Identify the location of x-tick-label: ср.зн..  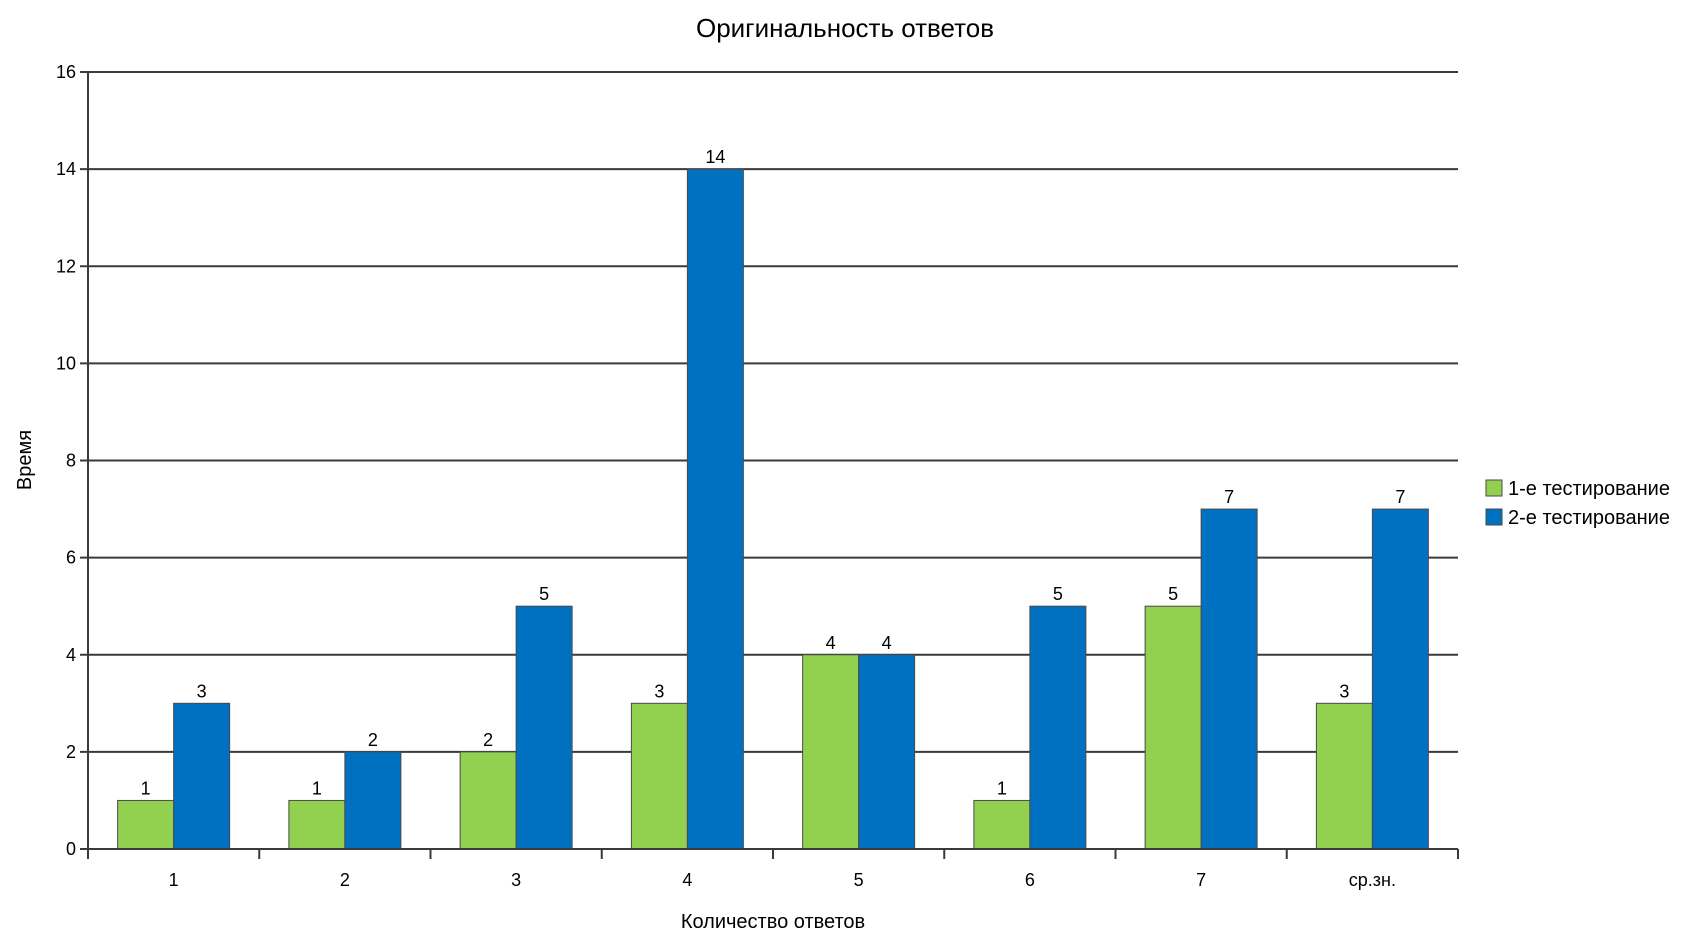
(1372, 880).